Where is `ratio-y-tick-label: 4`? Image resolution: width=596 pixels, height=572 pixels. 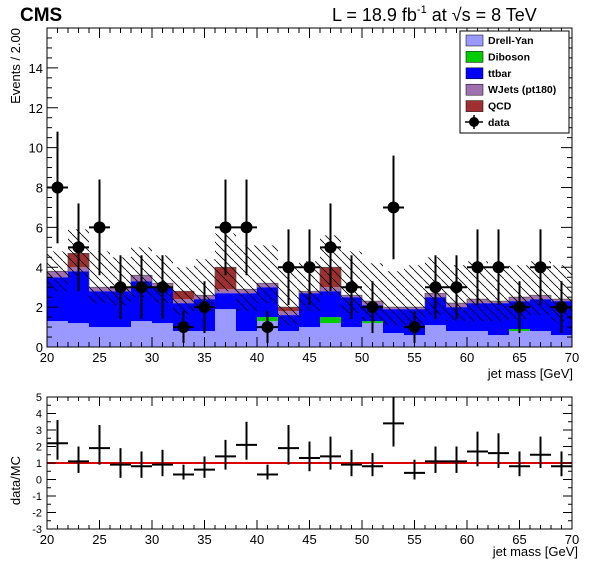 ratio-y-tick-label: 4 is located at coordinates (39, 415).